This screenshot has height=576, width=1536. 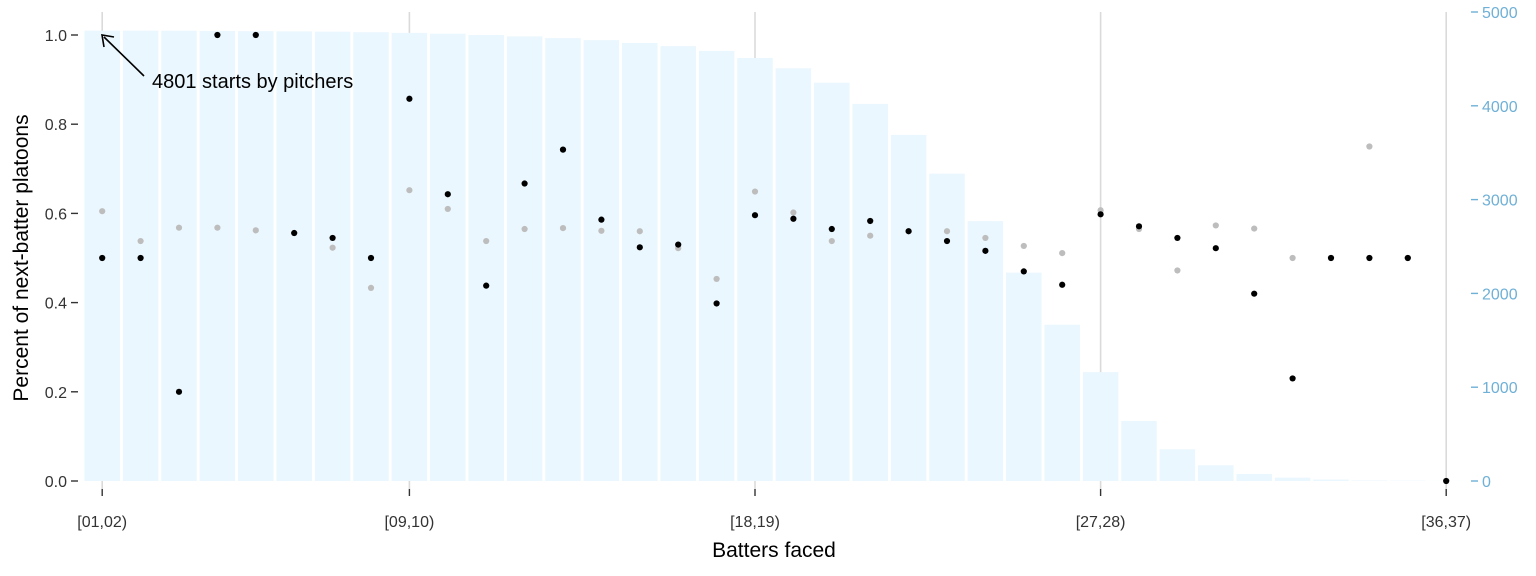 What do you see at coordinates (774, 510) in the screenshot?
I see `x-axis: [01,02) [09,10) [18,19) [27,28) [36,37)` at bounding box center [774, 510].